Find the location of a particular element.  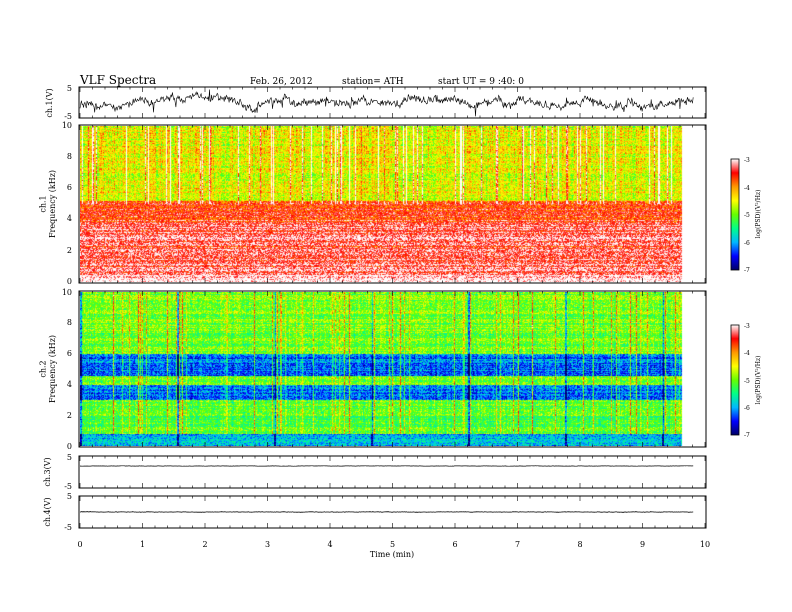

ch1-voltage-trace is located at coordinates (386, 103).